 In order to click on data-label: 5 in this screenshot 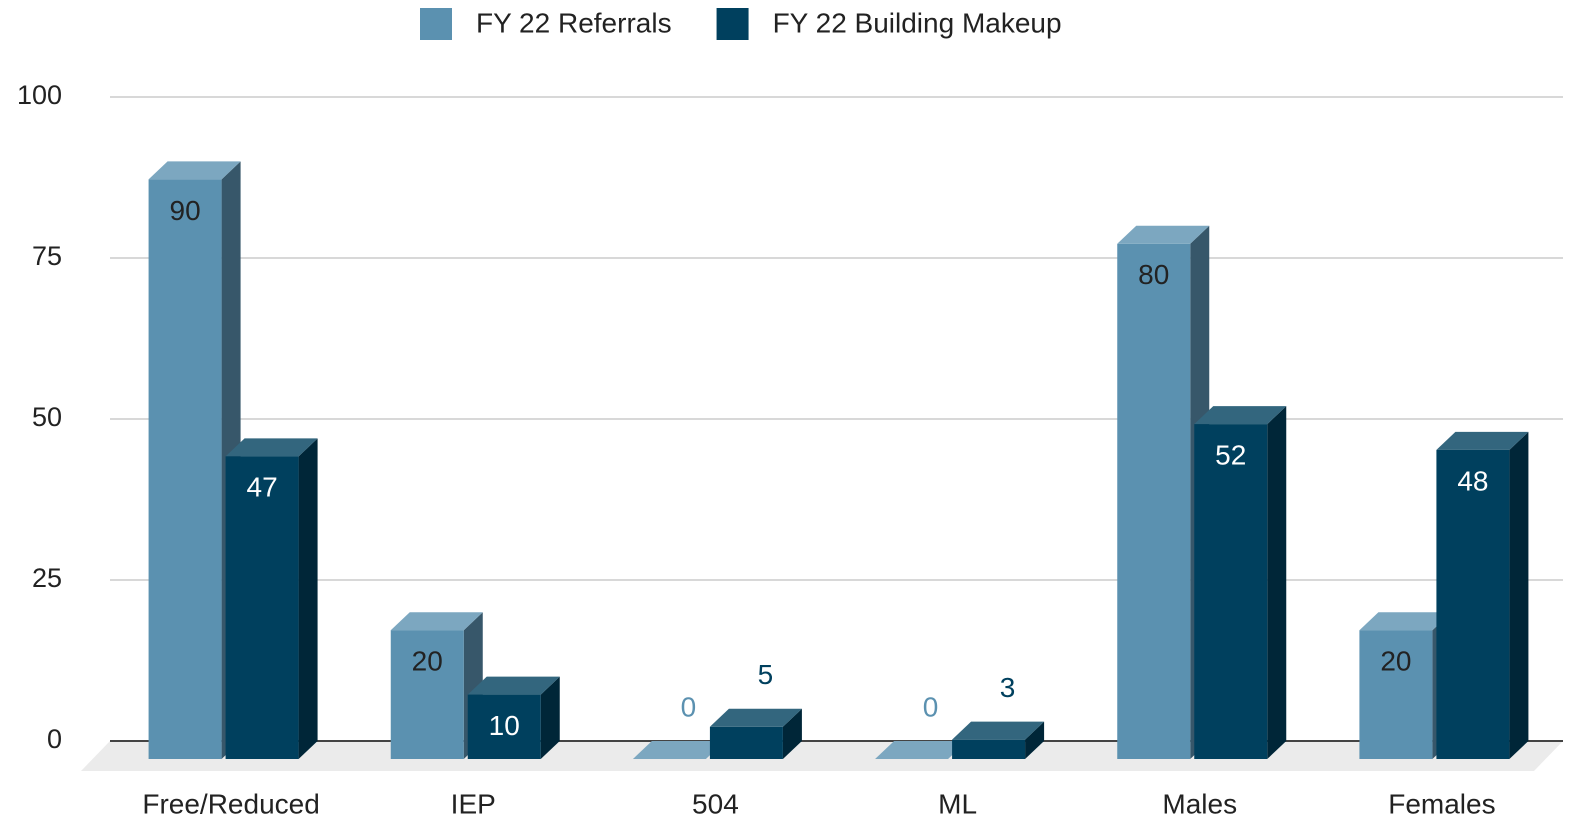, I will do `click(766, 674)`.